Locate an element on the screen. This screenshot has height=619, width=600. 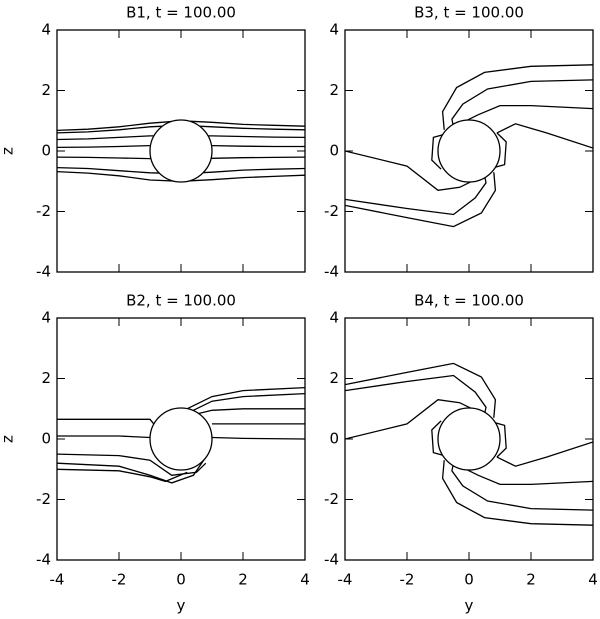
panel-title: B2, t = 100.00 is located at coordinates (181, 301).